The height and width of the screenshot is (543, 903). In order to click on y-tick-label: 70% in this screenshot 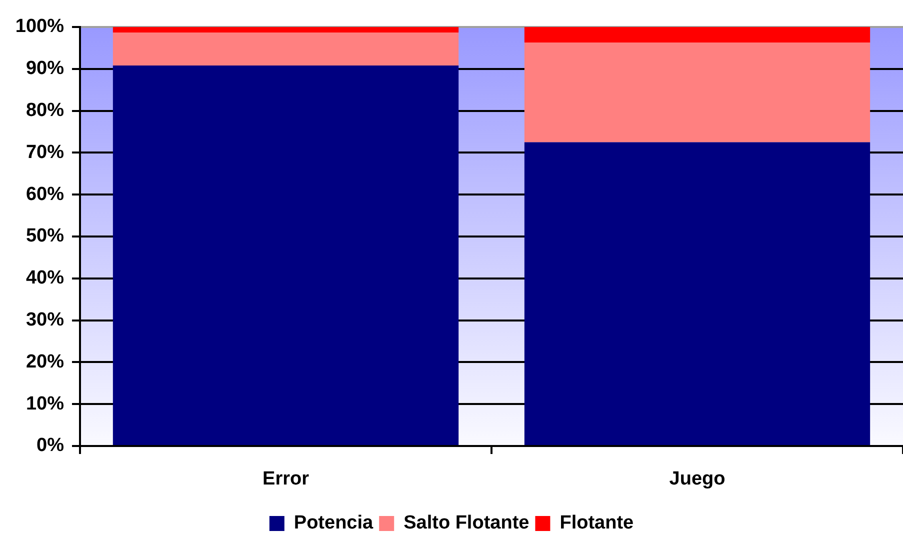, I will do `click(45, 152)`.